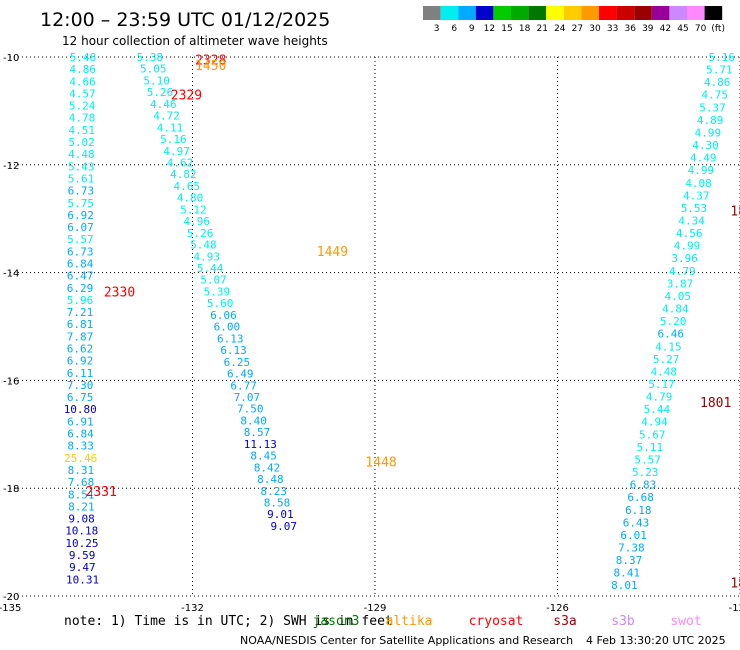  I want to click on satellite-legend-item: jason3, so click(336, 621).